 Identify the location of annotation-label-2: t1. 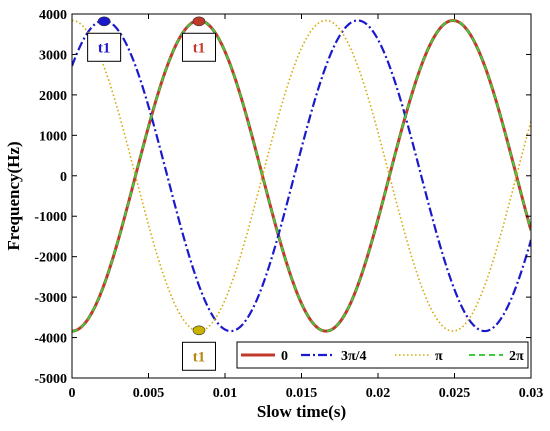
(199, 357).